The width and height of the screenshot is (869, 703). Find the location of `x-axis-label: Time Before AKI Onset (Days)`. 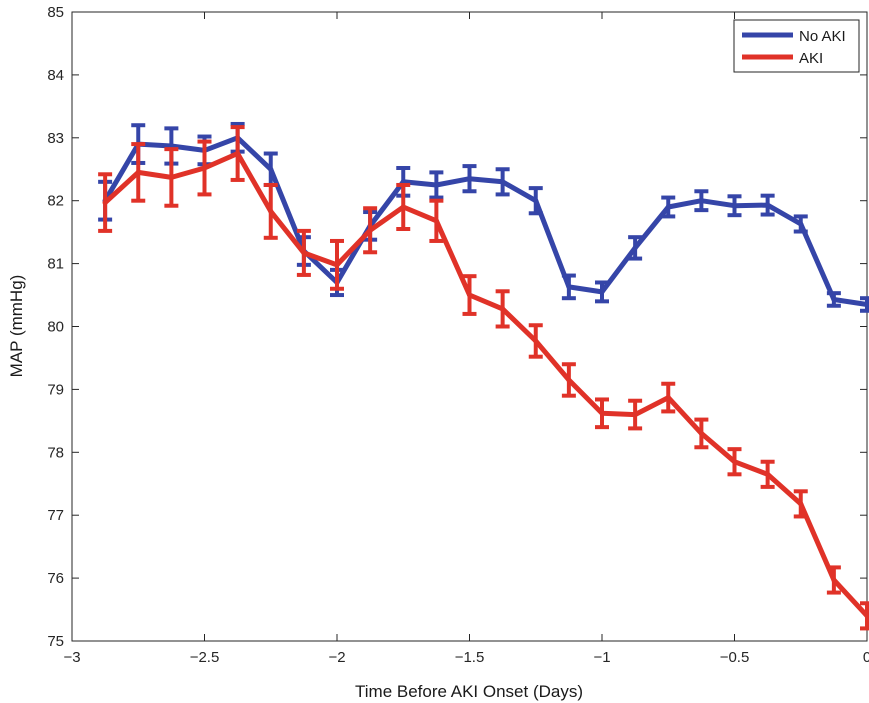

x-axis-label: Time Before AKI Onset (Days) is located at coordinates (469, 691).